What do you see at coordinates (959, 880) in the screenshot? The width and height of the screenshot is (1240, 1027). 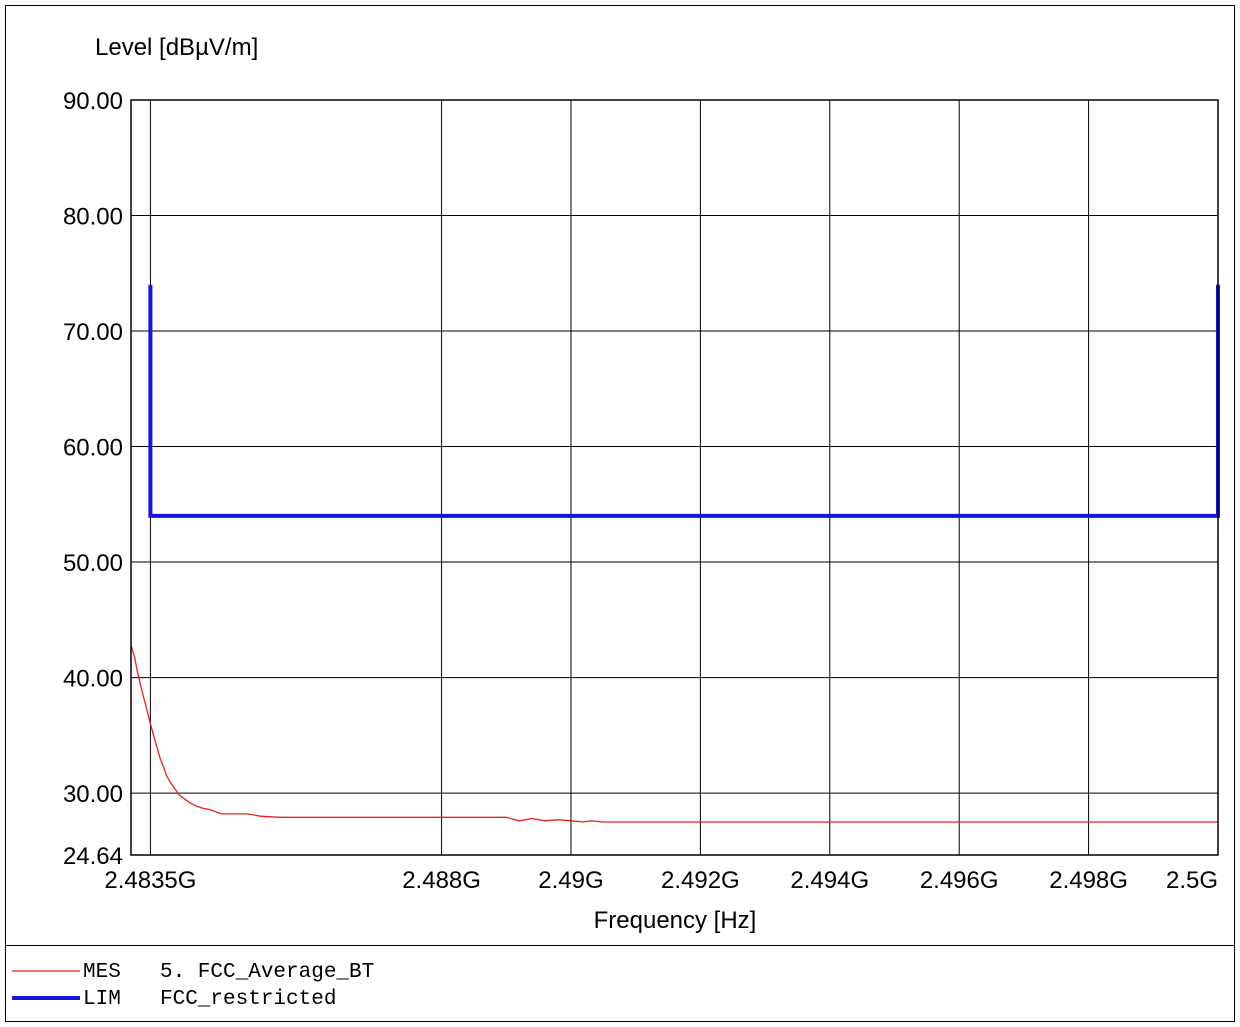 I see `x-tick-label: 2.496G` at bounding box center [959, 880].